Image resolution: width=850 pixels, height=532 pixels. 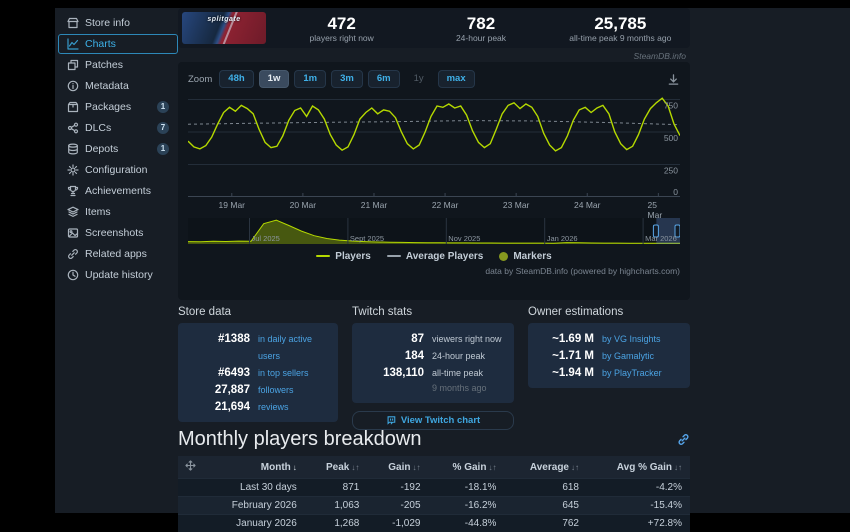 What do you see at coordinates (393, 373) in the screenshot?
I see `stat-row-value: 138,110` at bounding box center [393, 373].